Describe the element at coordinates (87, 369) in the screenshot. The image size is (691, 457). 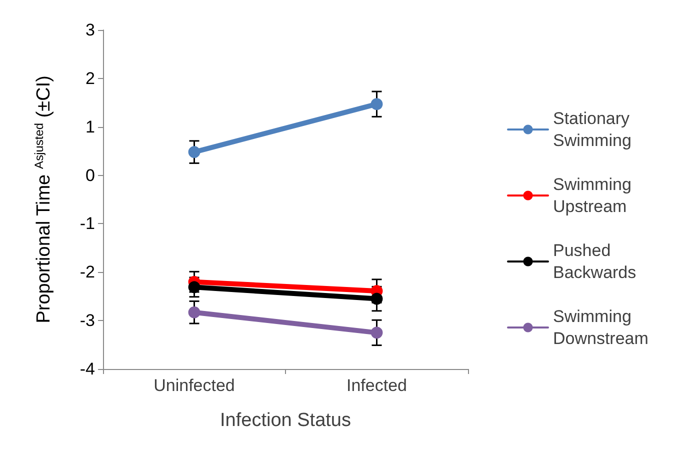
I see `y-tick-label: -4` at that location.